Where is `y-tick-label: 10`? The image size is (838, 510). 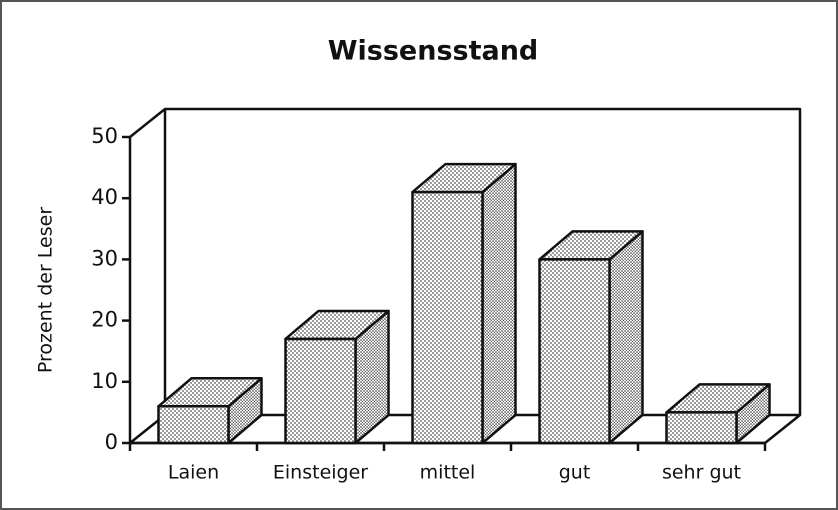 y-tick-label: 10 is located at coordinates (104, 381).